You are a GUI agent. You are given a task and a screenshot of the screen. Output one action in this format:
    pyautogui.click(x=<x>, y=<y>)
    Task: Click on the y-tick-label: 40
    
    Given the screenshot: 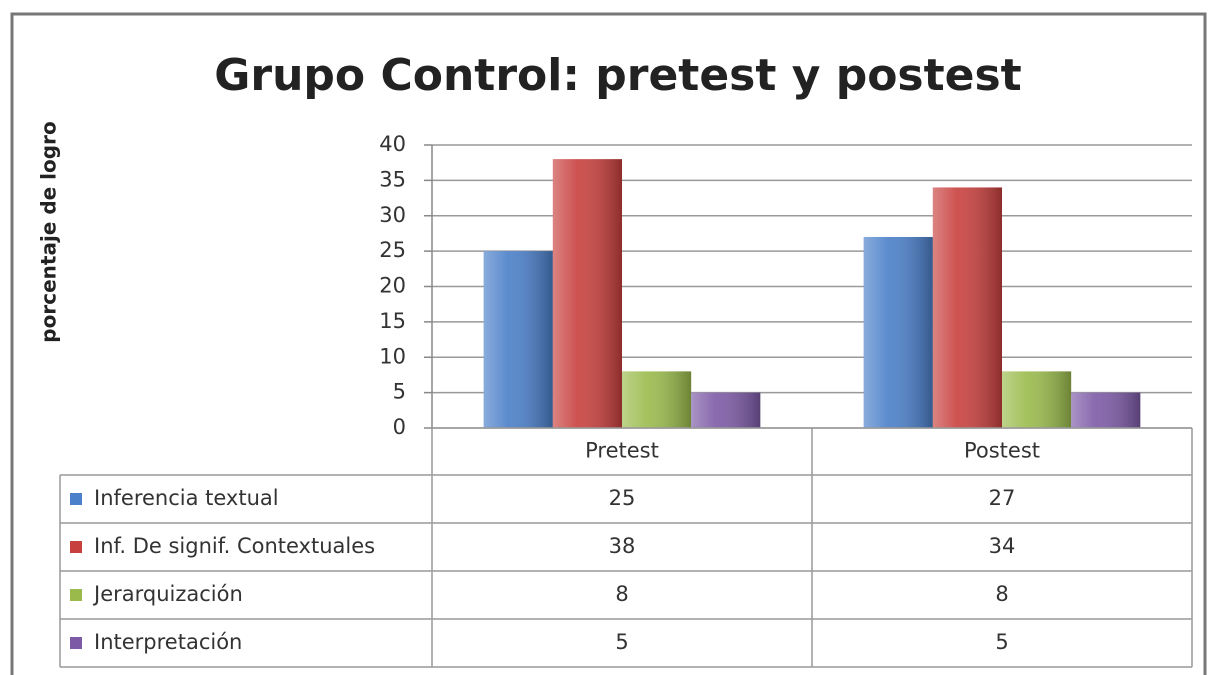 What is the action you would take?
    pyautogui.click(x=392, y=144)
    